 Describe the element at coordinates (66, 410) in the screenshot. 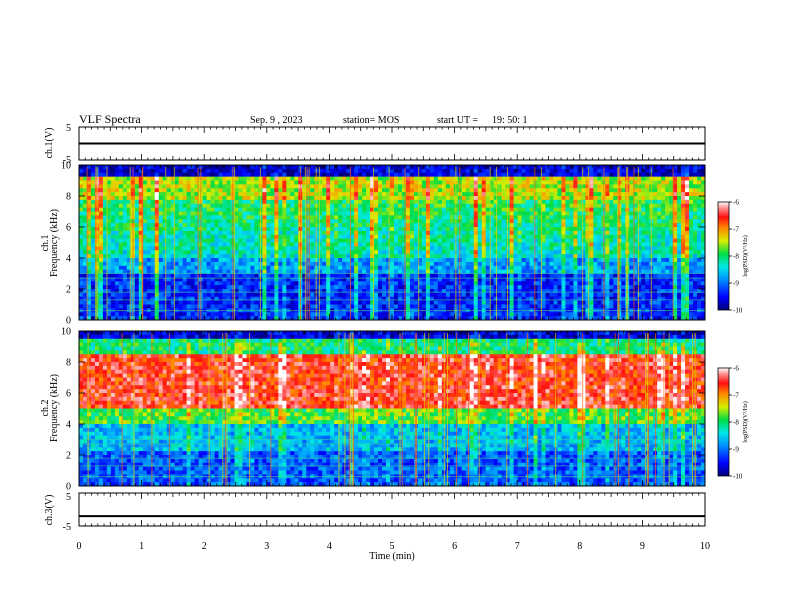

I see `ch2-spectrogram-ytick-labels: 0 2 4 6 8 10` at that location.